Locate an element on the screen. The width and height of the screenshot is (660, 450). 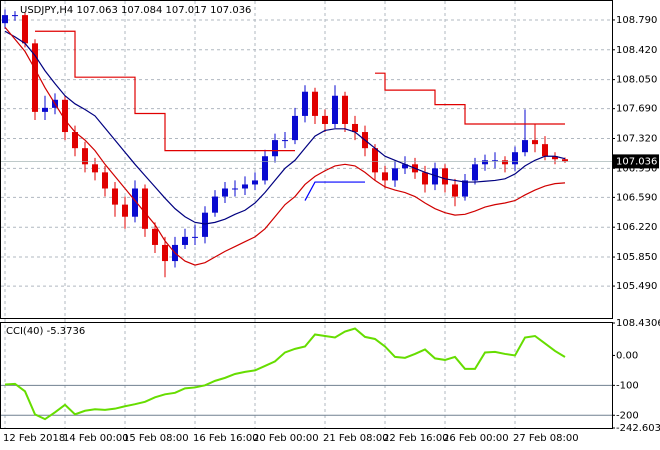
y-tick-label: -200 is located at coordinates (627, 415).